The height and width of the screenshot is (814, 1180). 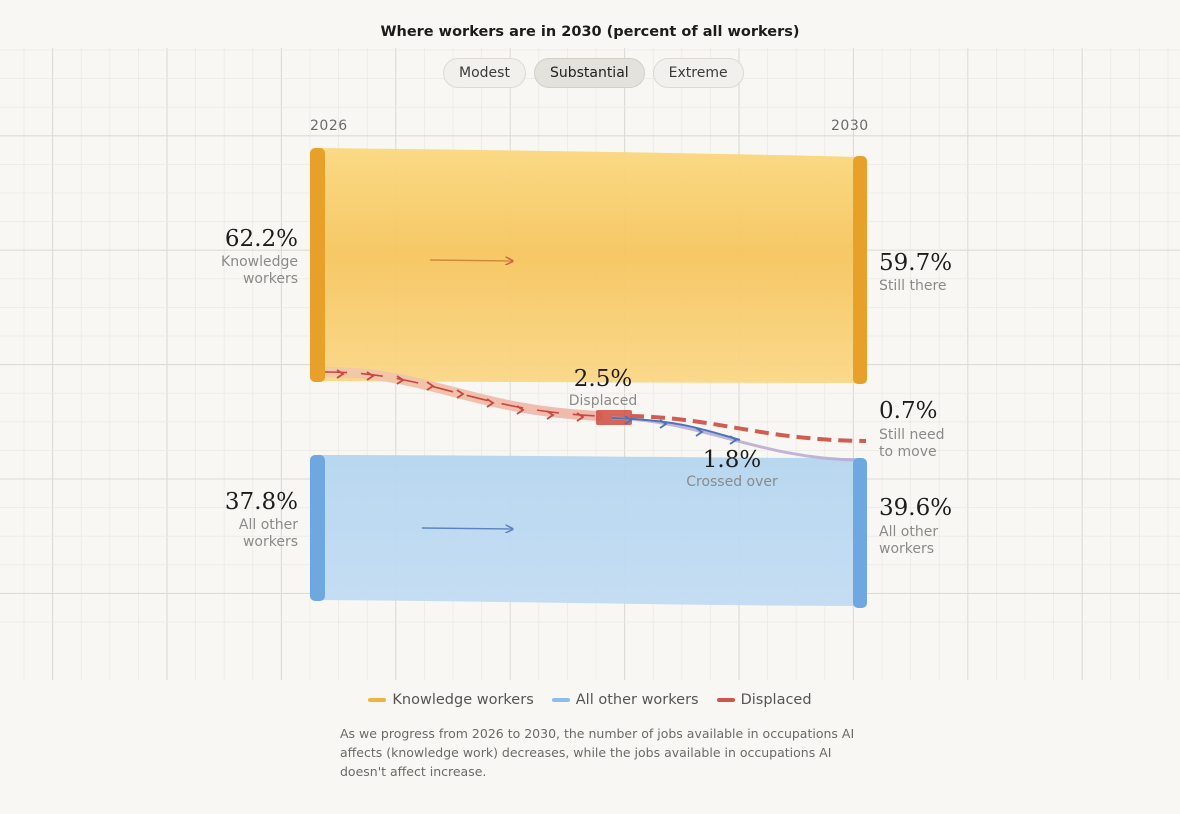 I want to click on year-label-start: 2026, so click(x=329, y=126).